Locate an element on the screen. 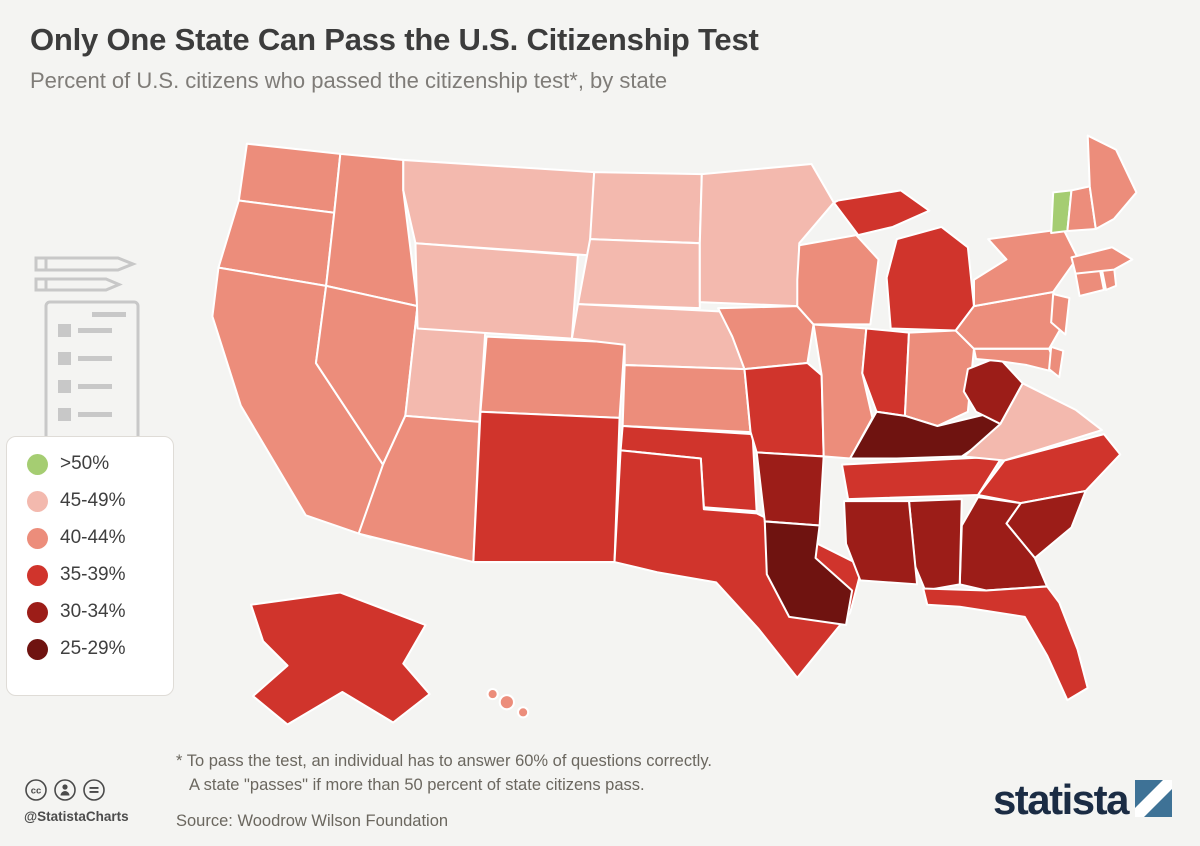  legend-label: >50% is located at coordinates (85, 463).